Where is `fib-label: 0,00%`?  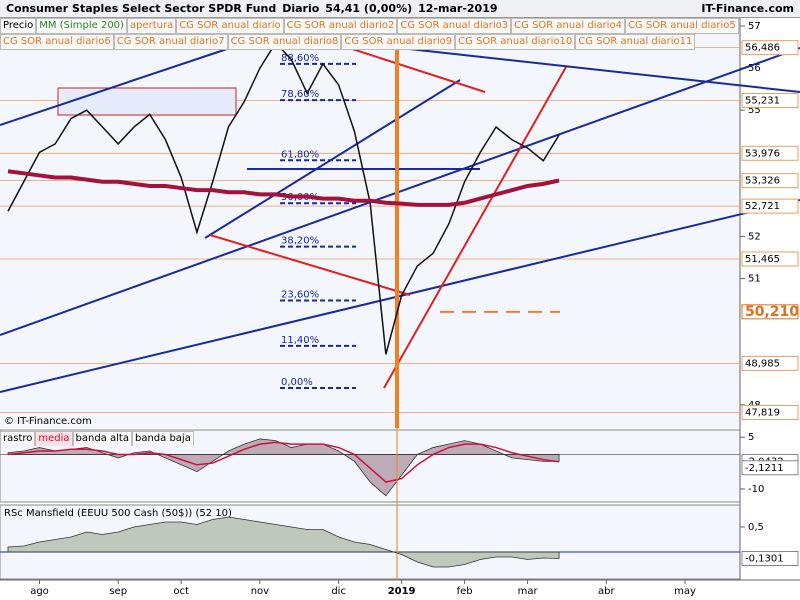
fib-label: 0,00% is located at coordinates (297, 382).